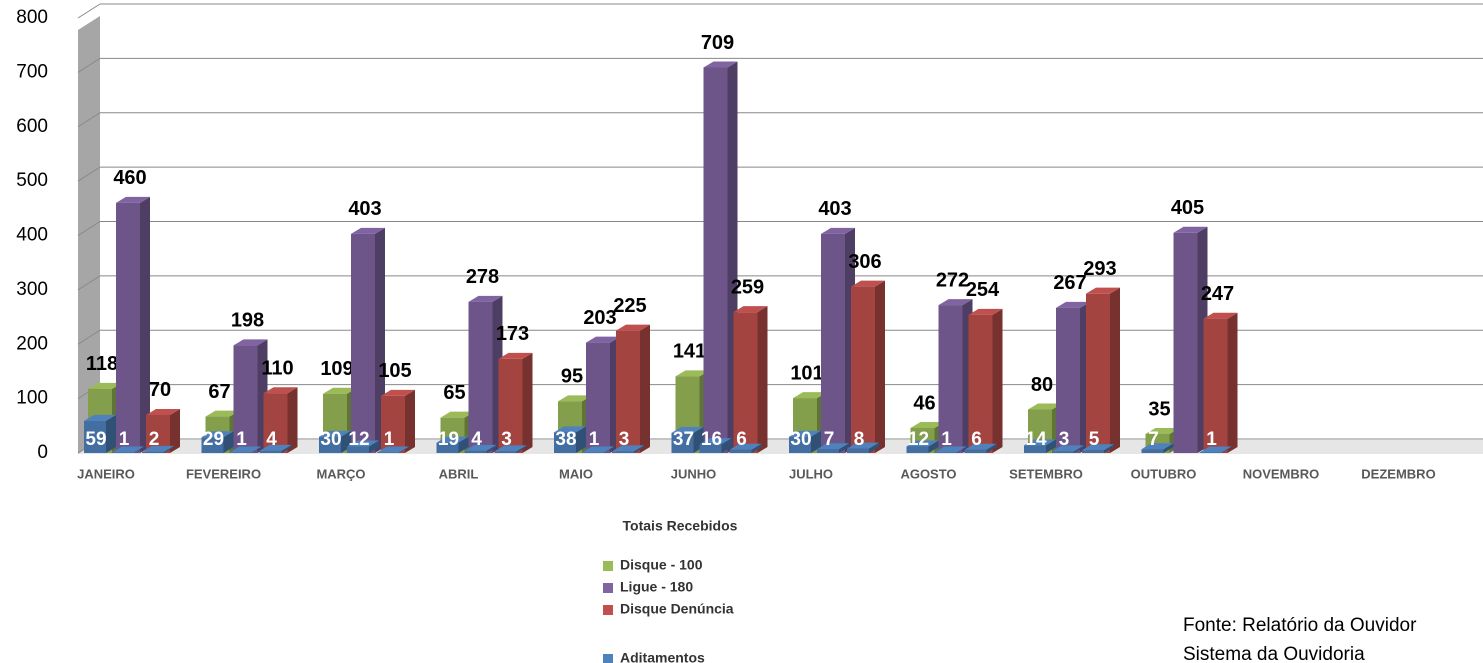  I want to click on y-tick-label: 400, so click(32, 235).